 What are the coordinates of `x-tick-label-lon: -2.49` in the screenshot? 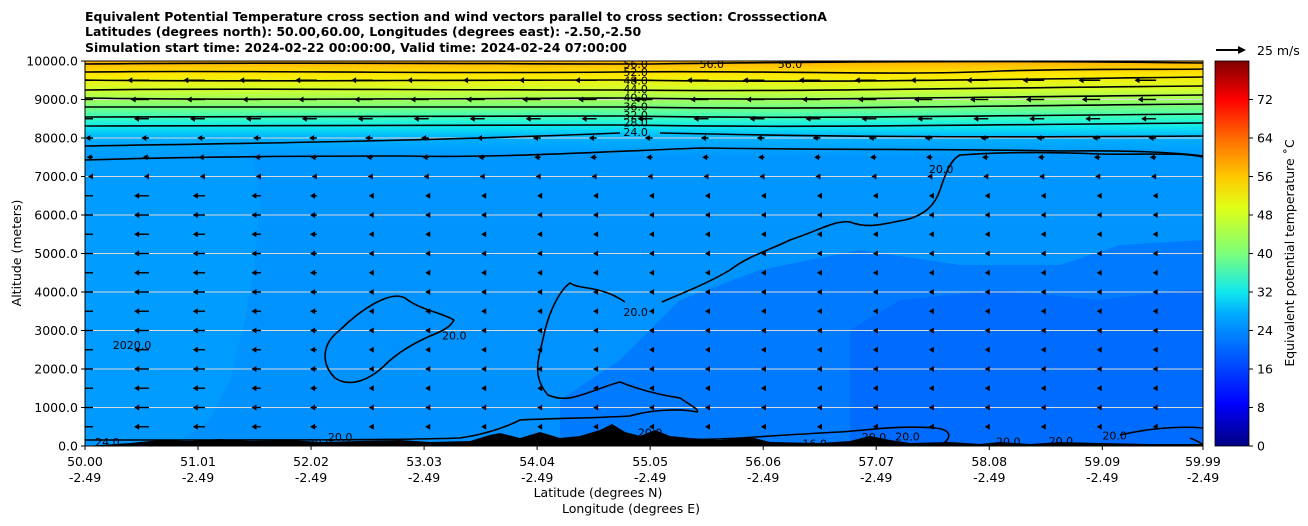 It's located at (85, 477).